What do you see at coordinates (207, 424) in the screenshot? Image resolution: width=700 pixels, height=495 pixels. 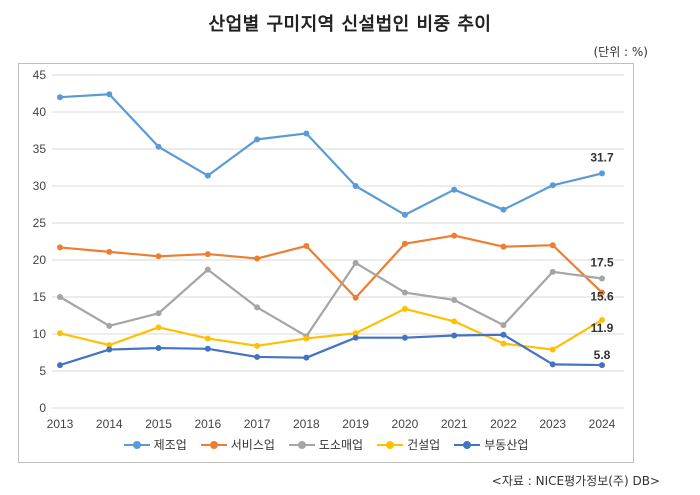 I see `x-tick-label: 2016` at bounding box center [207, 424].